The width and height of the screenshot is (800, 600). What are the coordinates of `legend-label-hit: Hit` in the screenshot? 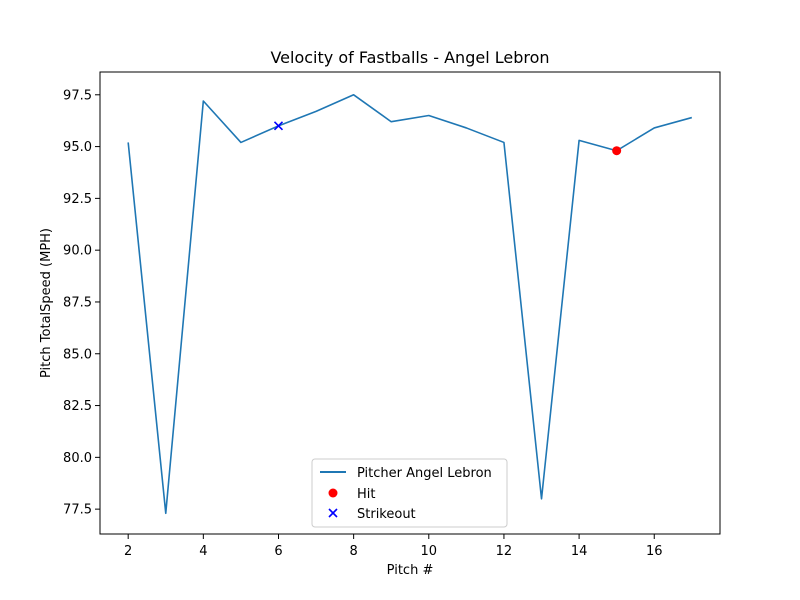 It's located at (366, 494).